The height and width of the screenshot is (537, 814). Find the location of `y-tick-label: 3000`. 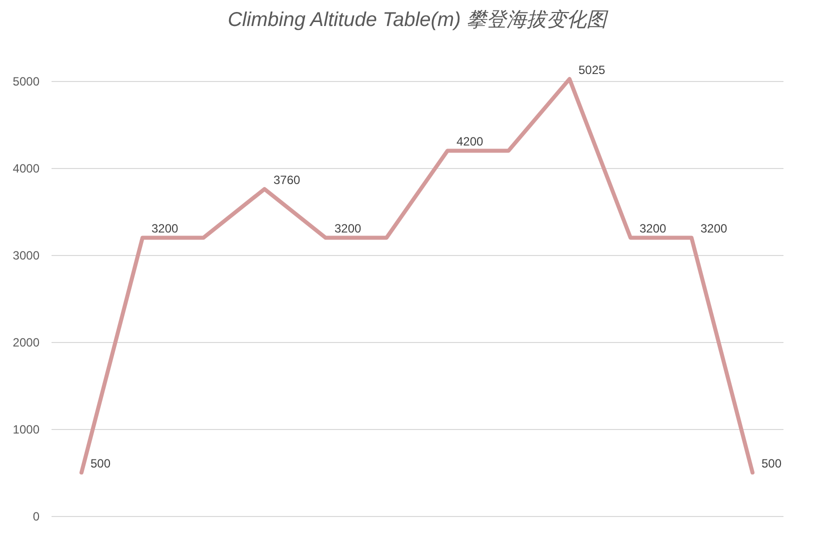

y-tick-label: 3000 is located at coordinates (26, 255).